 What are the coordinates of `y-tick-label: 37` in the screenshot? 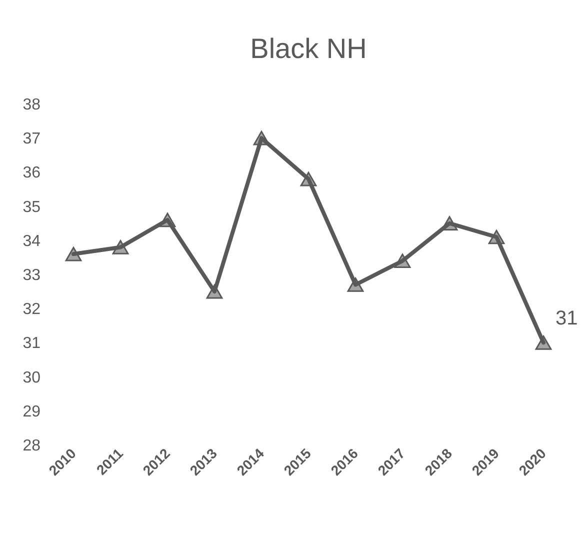 It's located at (31, 139).